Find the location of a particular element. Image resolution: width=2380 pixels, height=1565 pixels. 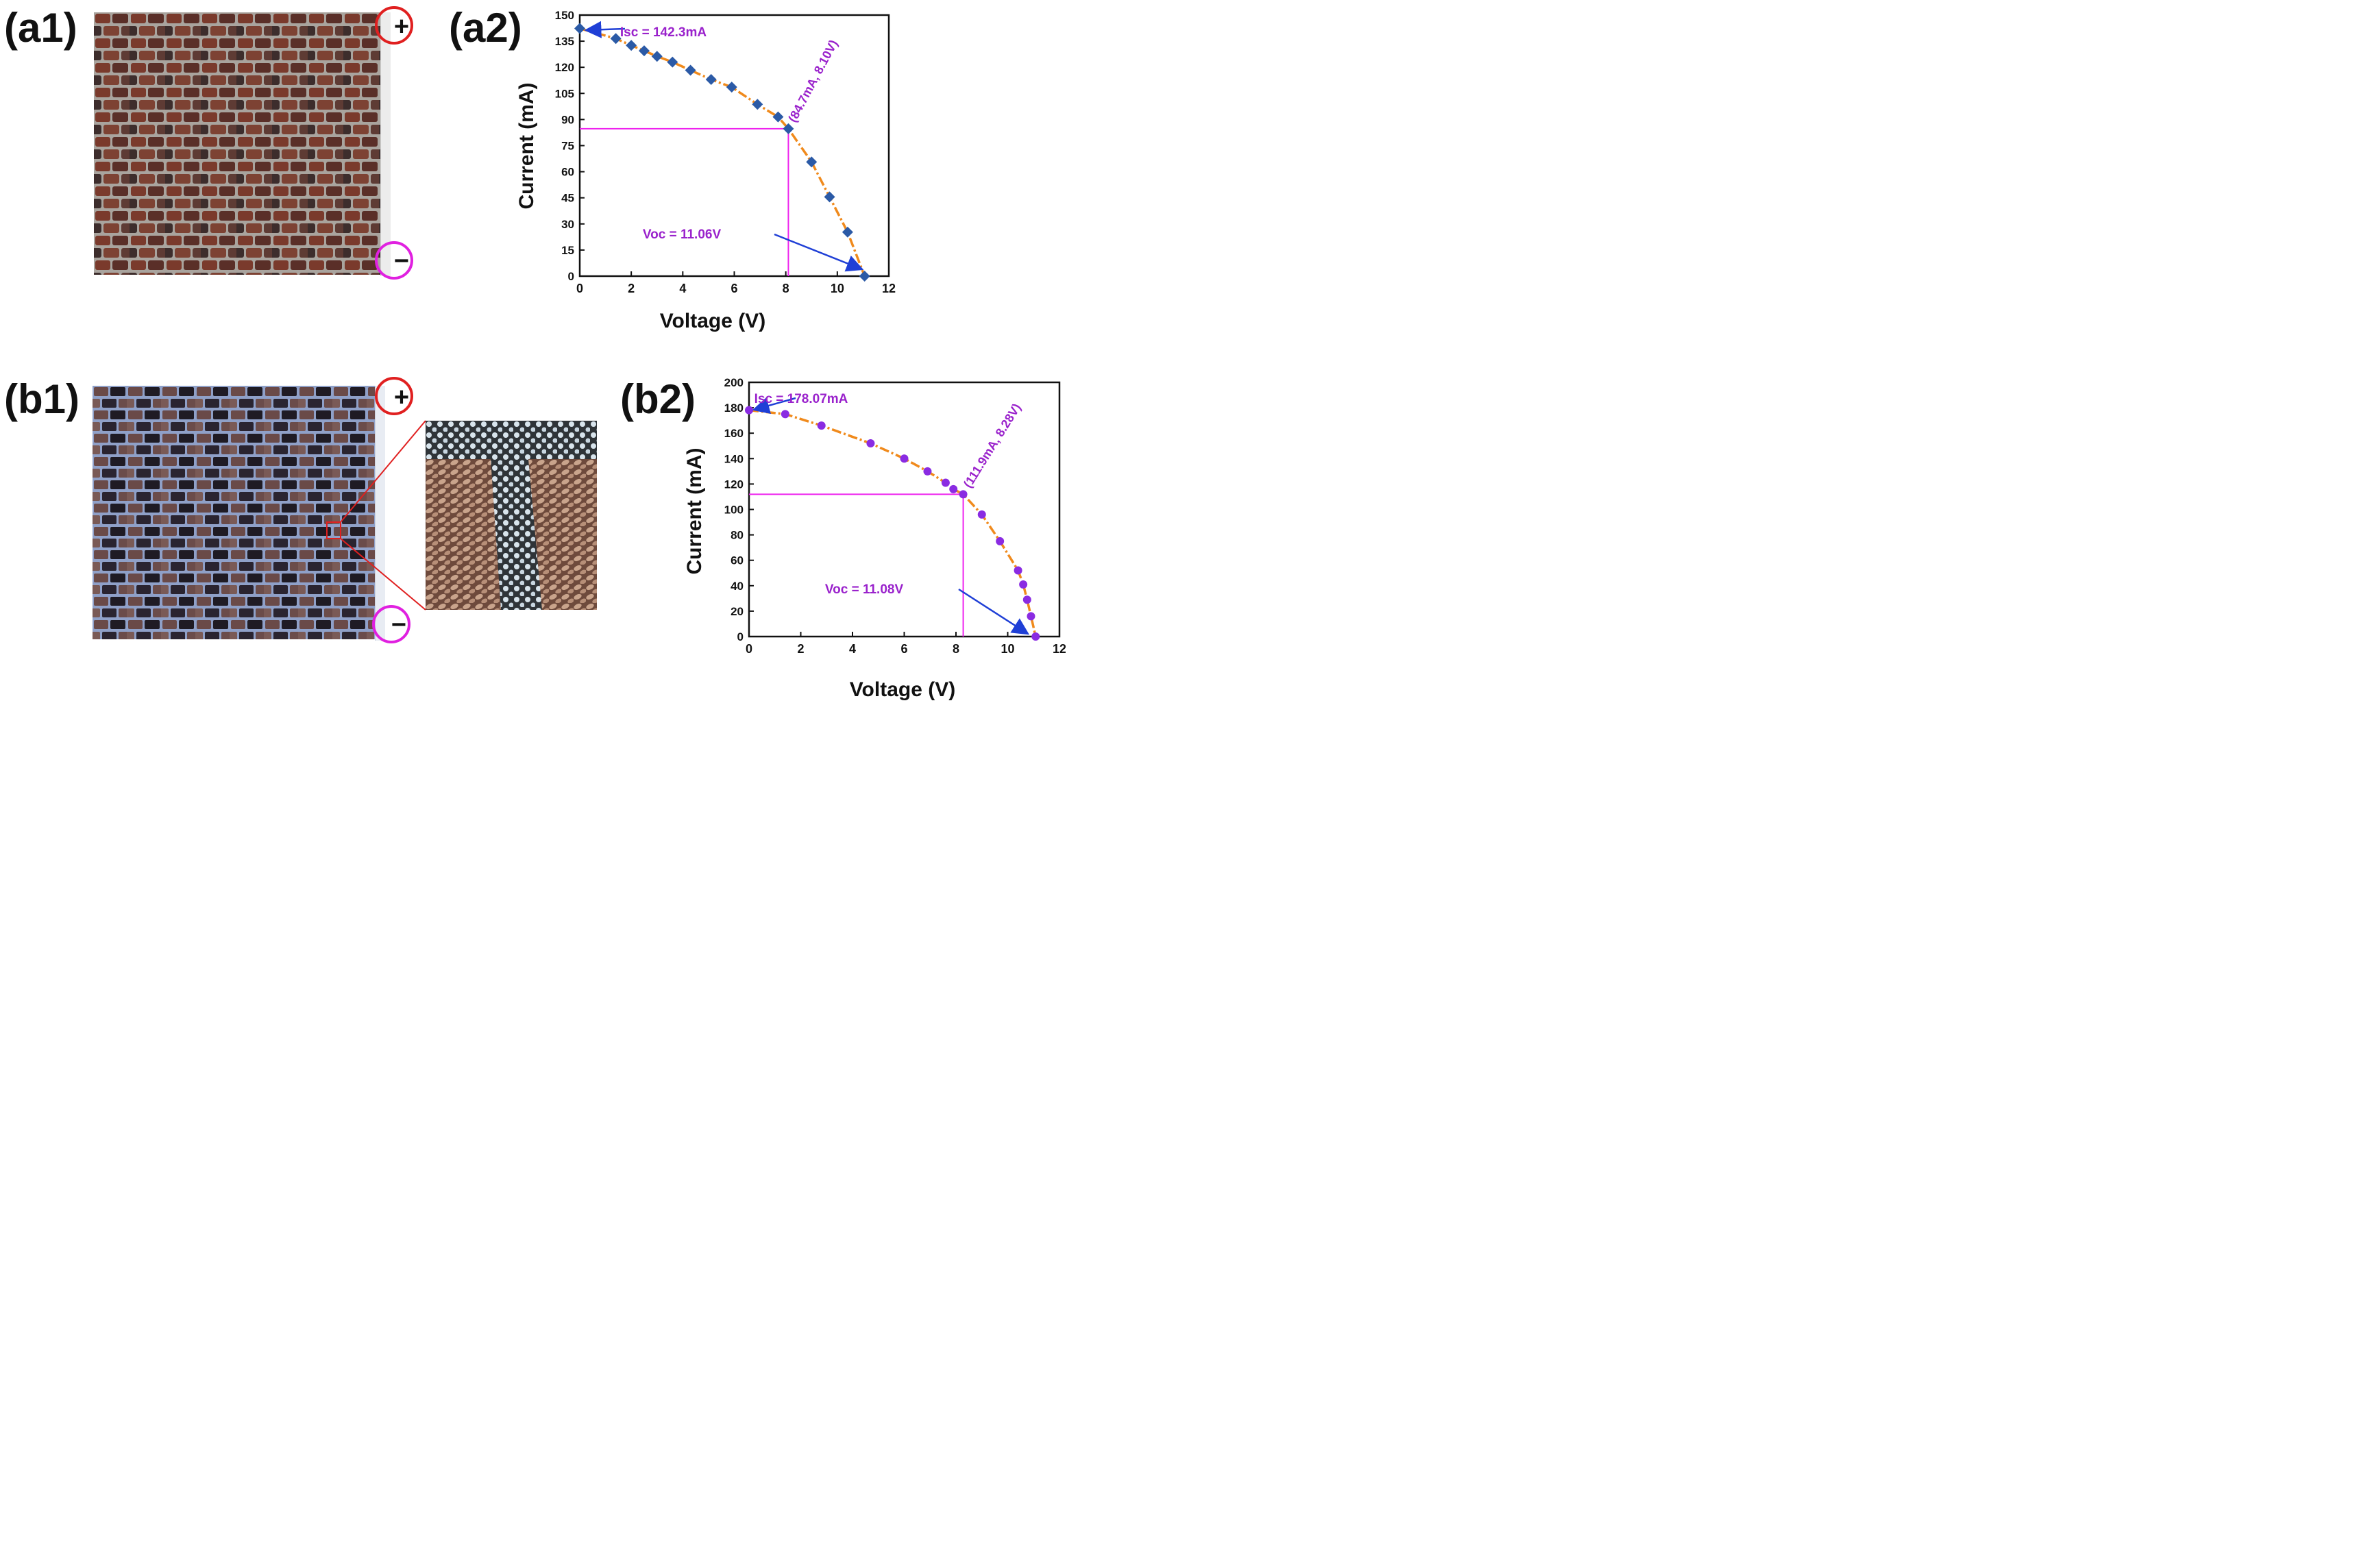

y-tick-label: 135 is located at coordinates (564, 41).